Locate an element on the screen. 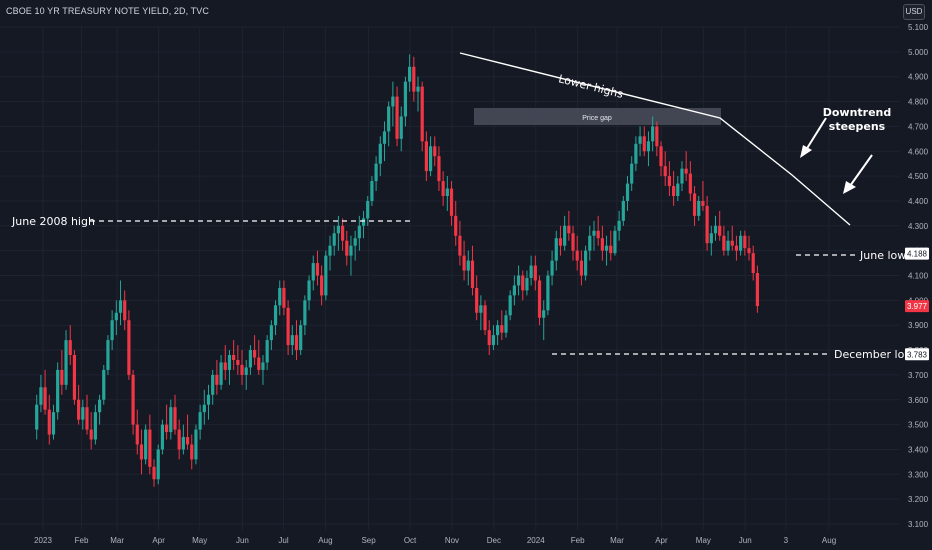  x-tick-label: 2024 is located at coordinates (536, 540).